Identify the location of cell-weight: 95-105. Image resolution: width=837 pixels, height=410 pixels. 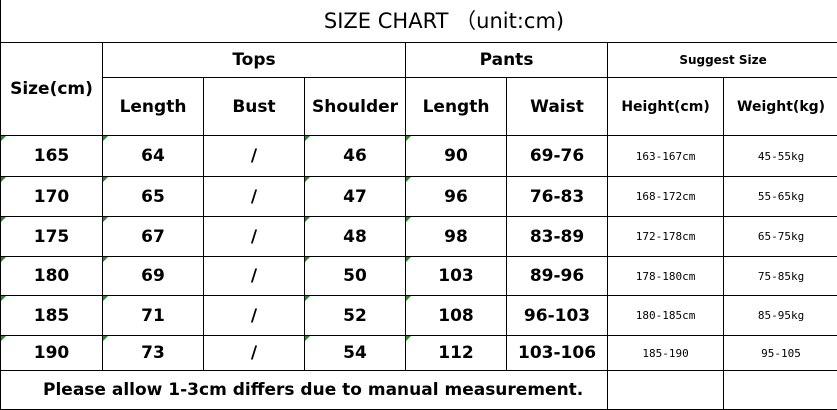
(780, 353).